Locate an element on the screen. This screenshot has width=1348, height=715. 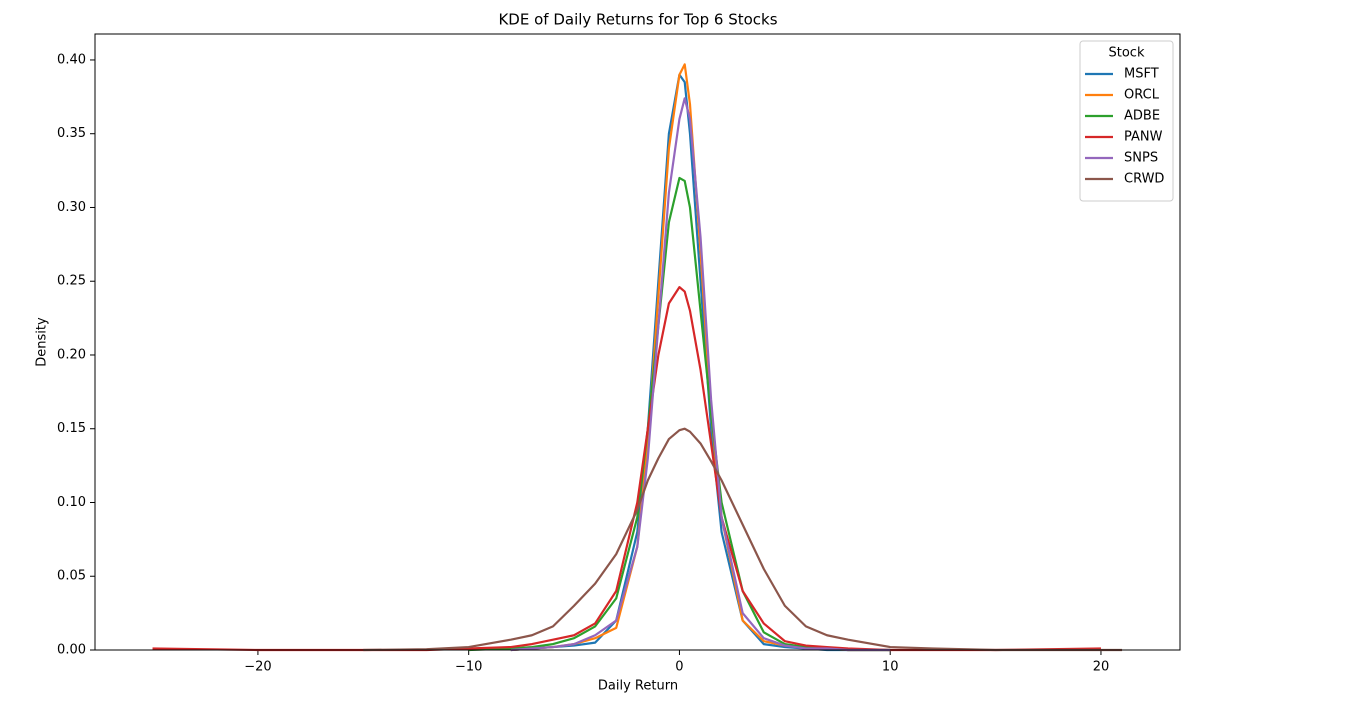
x-axis-label: Daily Return is located at coordinates (638, 686).